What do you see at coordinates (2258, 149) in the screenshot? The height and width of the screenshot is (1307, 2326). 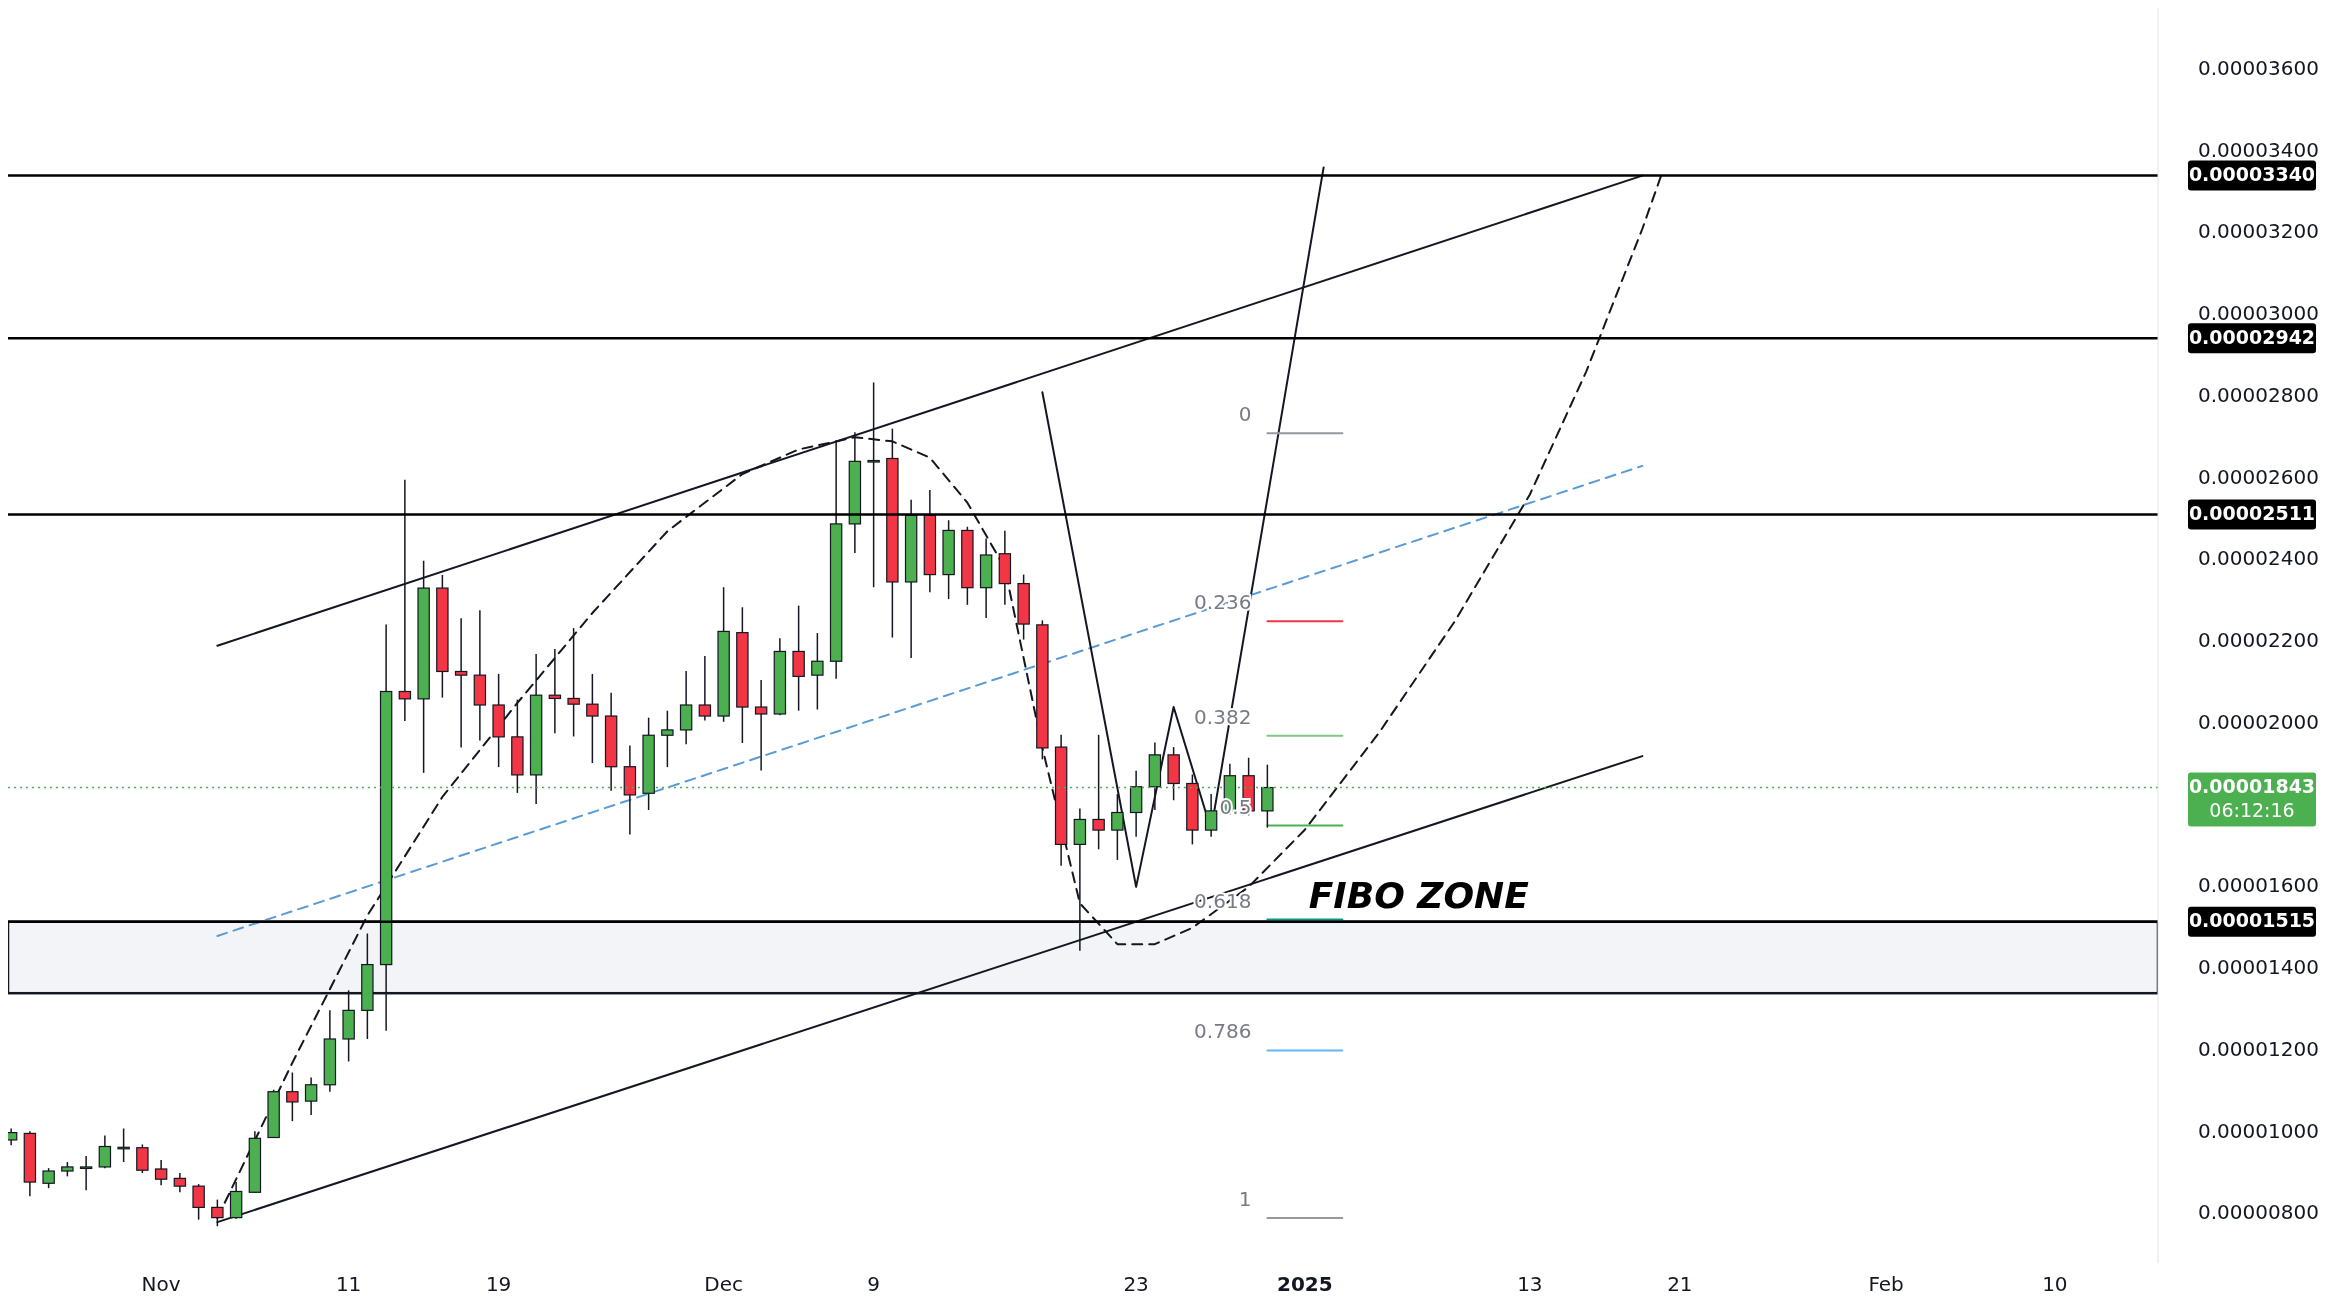 I see `y-tick-label: 0.00003400` at bounding box center [2258, 149].